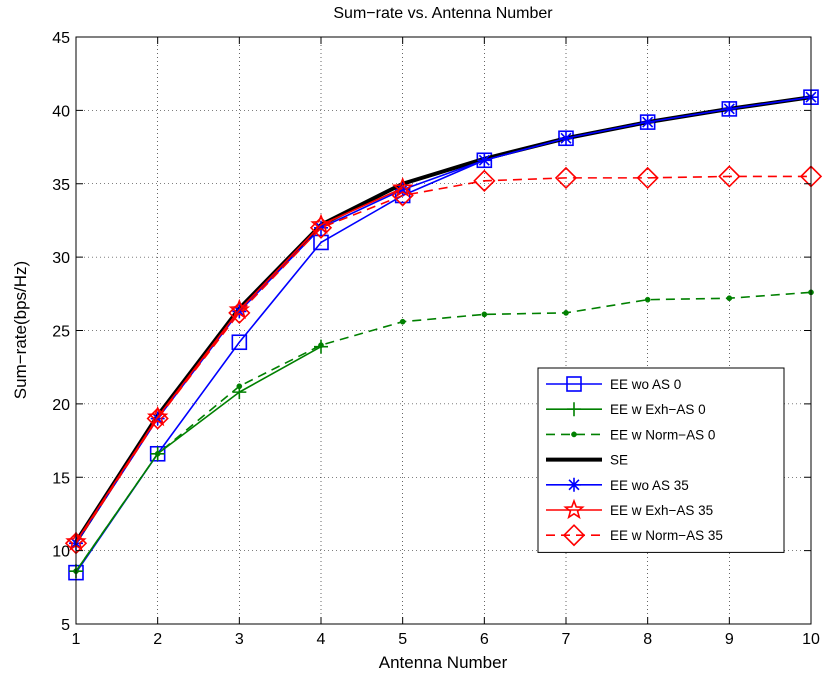  What do you see at coordinates (61, 405) in the screenshot?
I see `y-tick-label: 20` at bounding box center [61, 405].